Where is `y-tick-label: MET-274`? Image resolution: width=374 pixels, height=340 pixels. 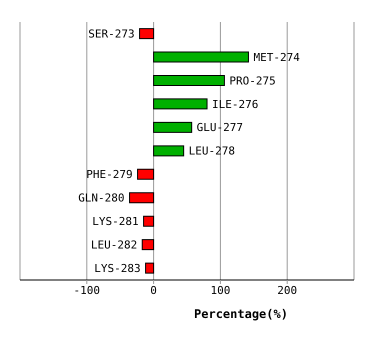
y-tick-label: MET-274 is located at coordinates (276, 57).